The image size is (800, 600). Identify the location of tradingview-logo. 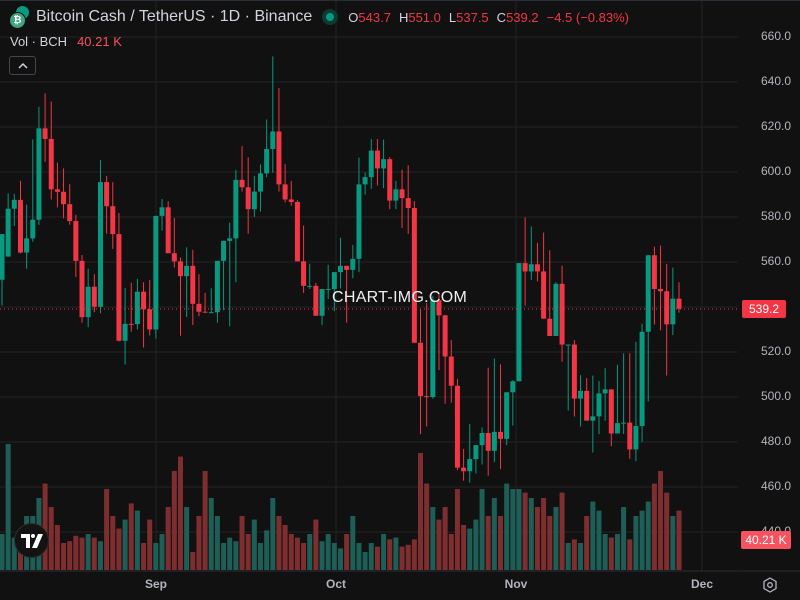
(31, 540).